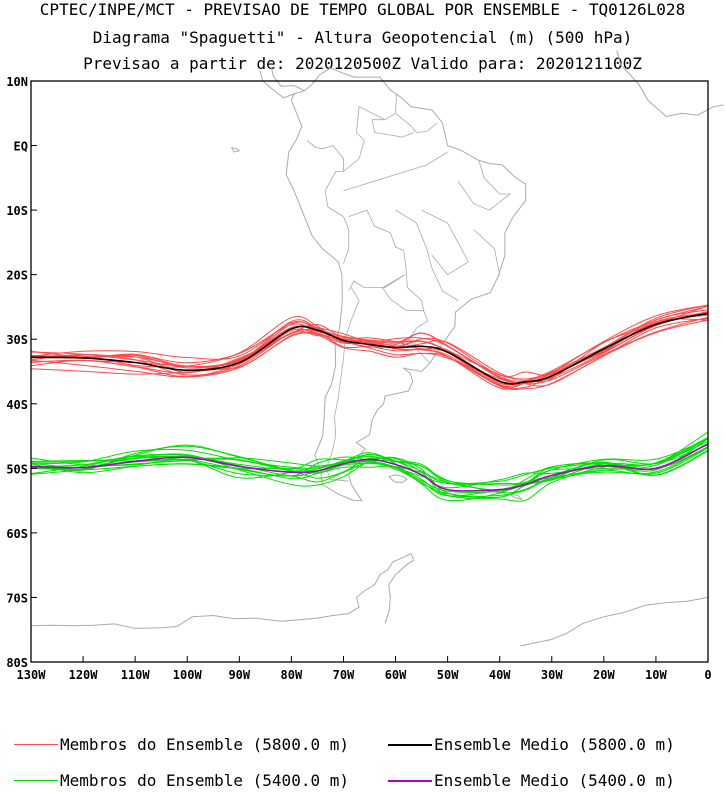  I want to click on lat-tick-label: 10S, so click(17, 211).